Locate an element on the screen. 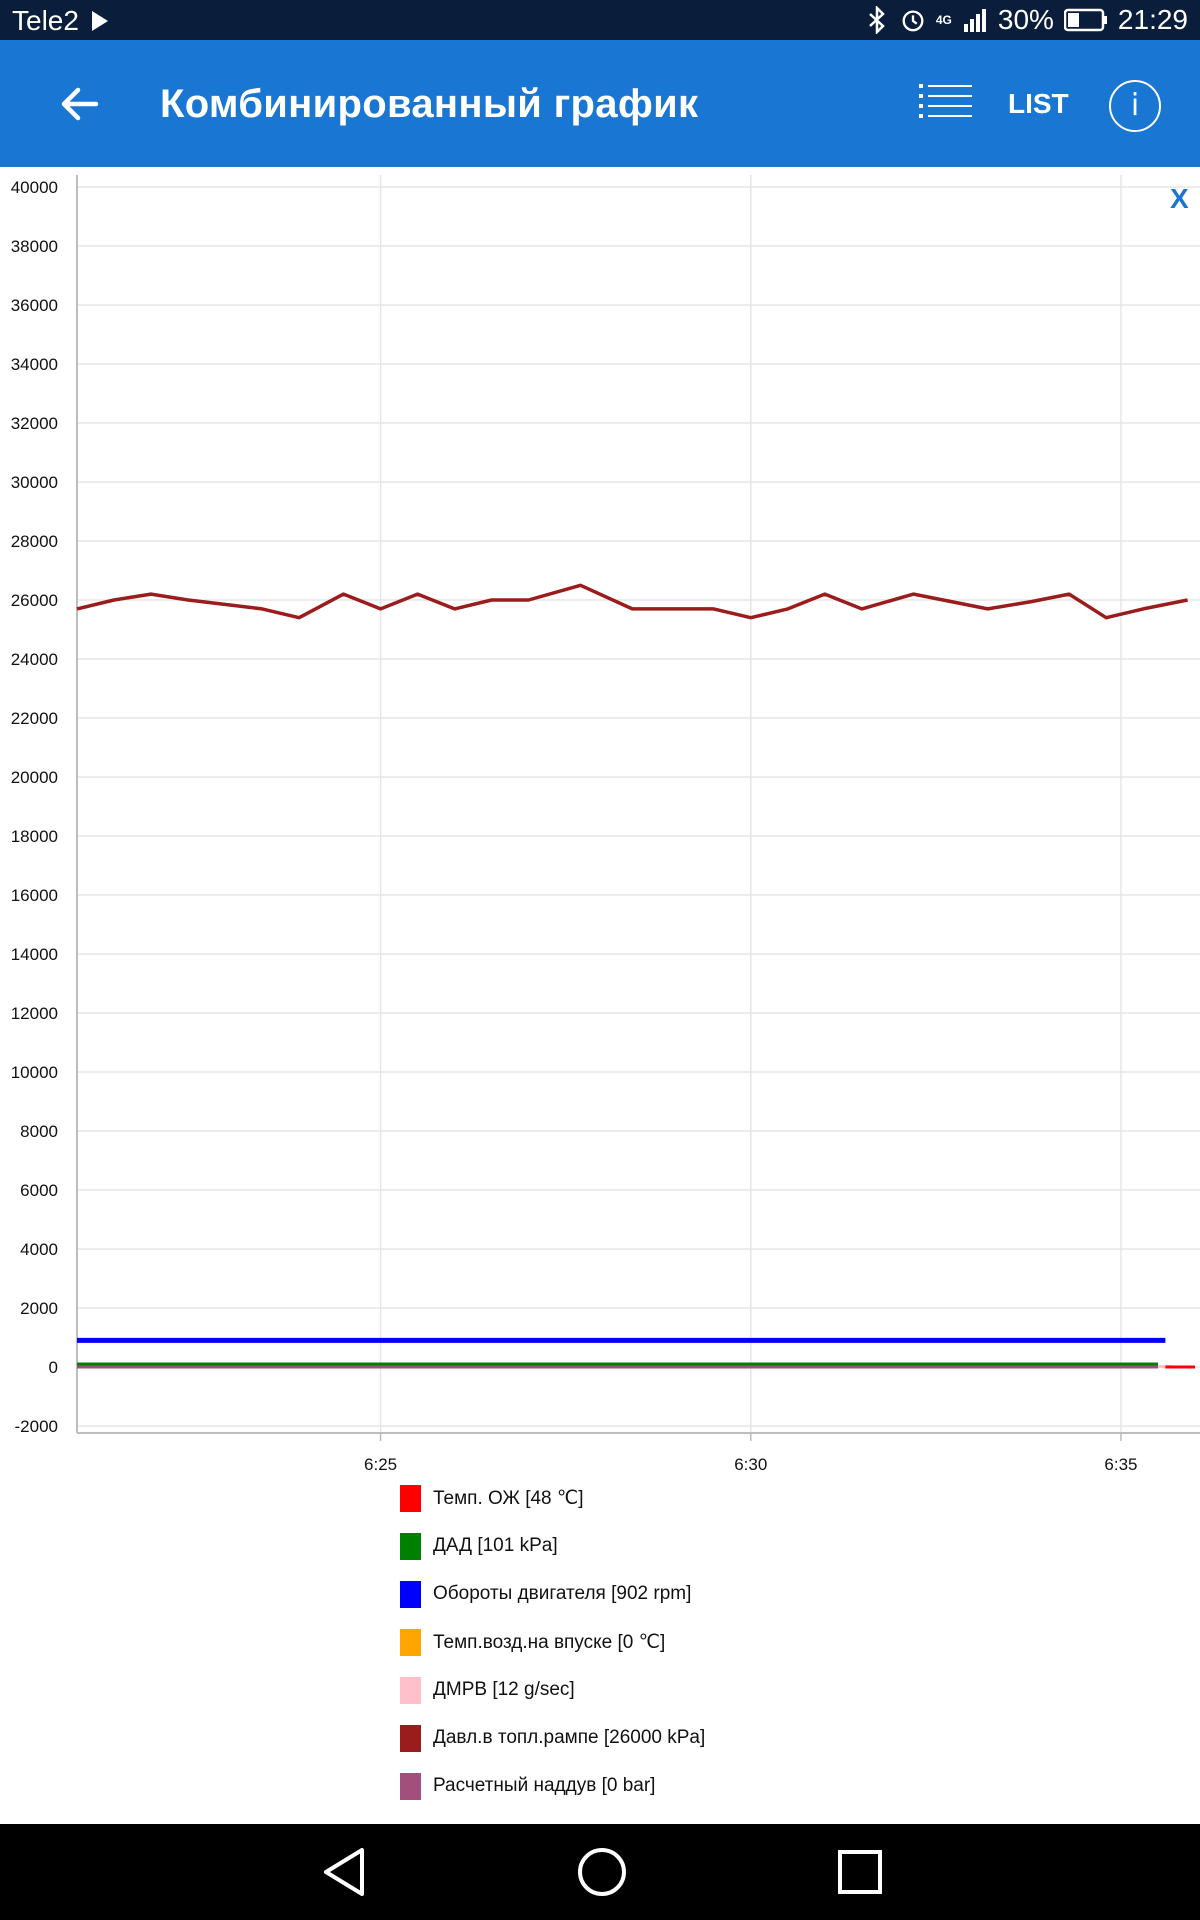 The width and height of the screenshot is (1200, 1920). signal-icon is located at coordinates (974, 20).